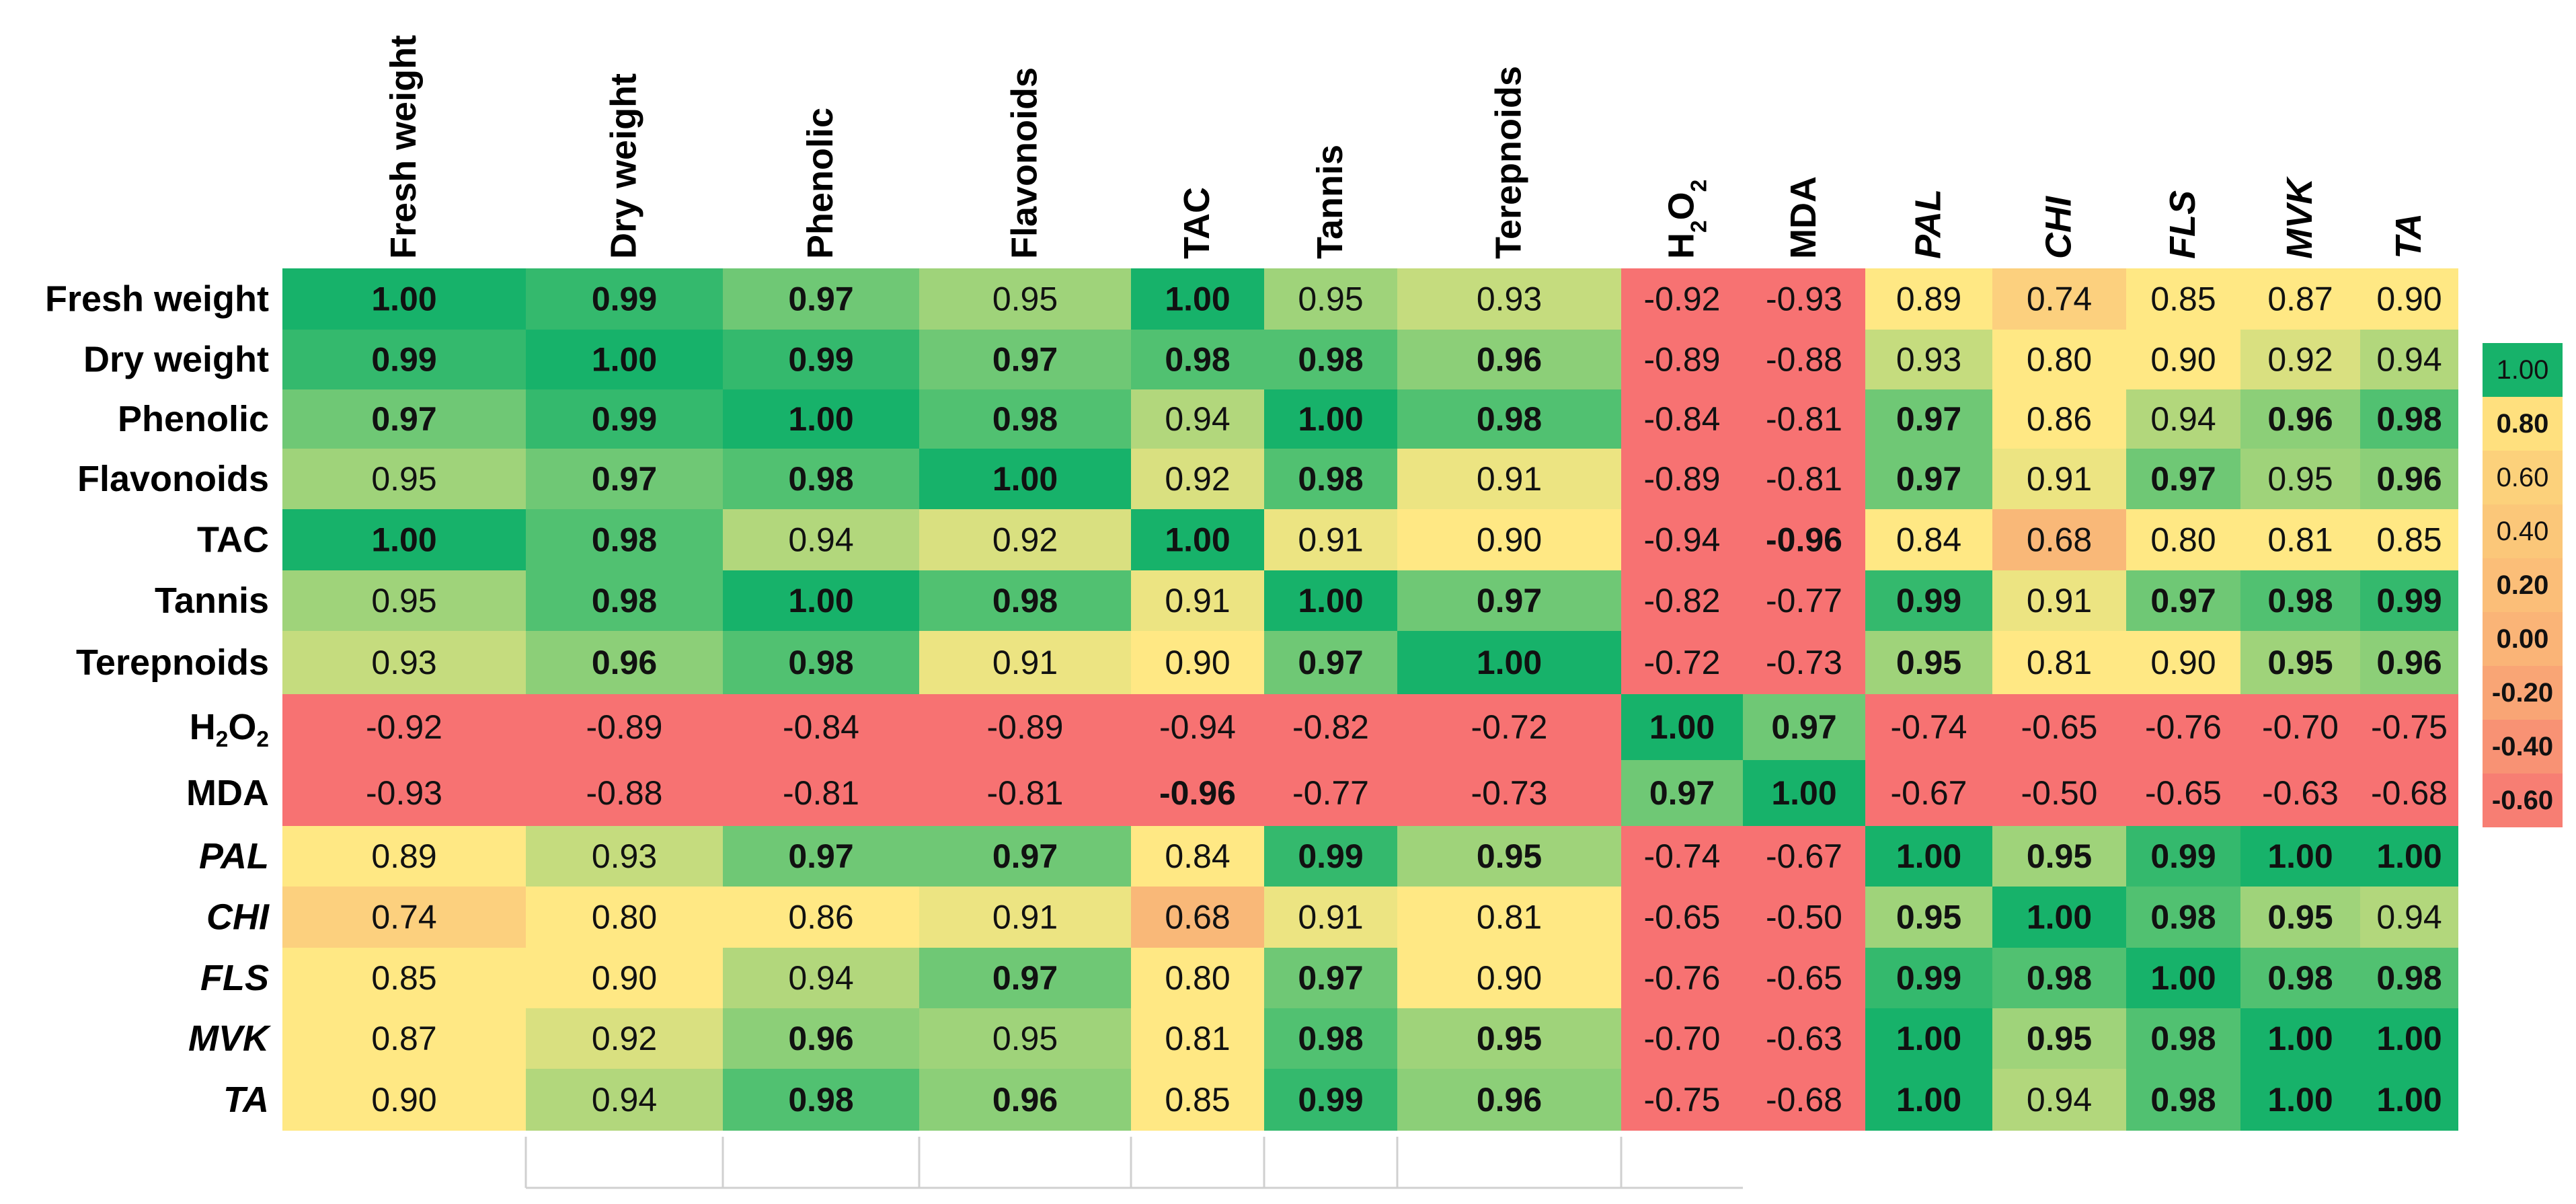 The width and height of the screenshot is (2576, 1204). I want to click on cell-value: 0.85, so click(2409, 540).